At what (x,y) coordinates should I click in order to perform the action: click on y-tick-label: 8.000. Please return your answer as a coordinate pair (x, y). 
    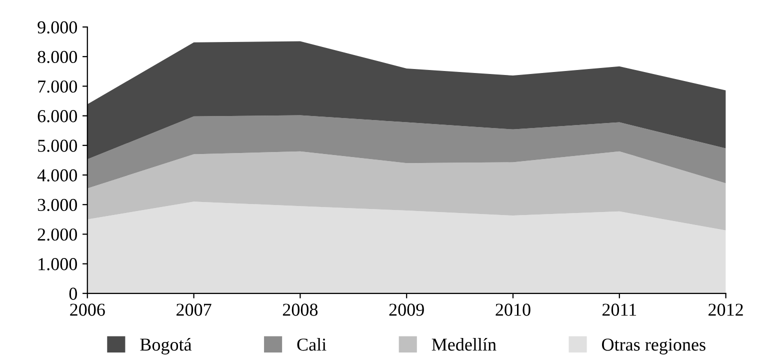
    Looking at the image, I should click on (57, 57).